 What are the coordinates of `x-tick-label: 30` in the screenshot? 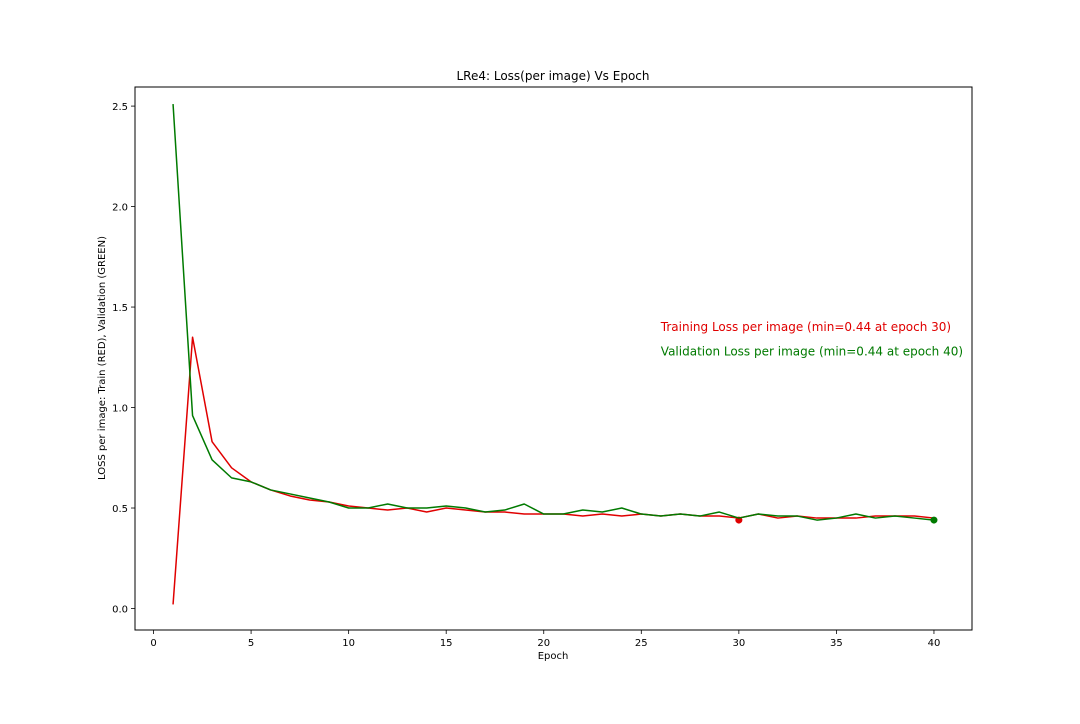 It's located at (738, 643).